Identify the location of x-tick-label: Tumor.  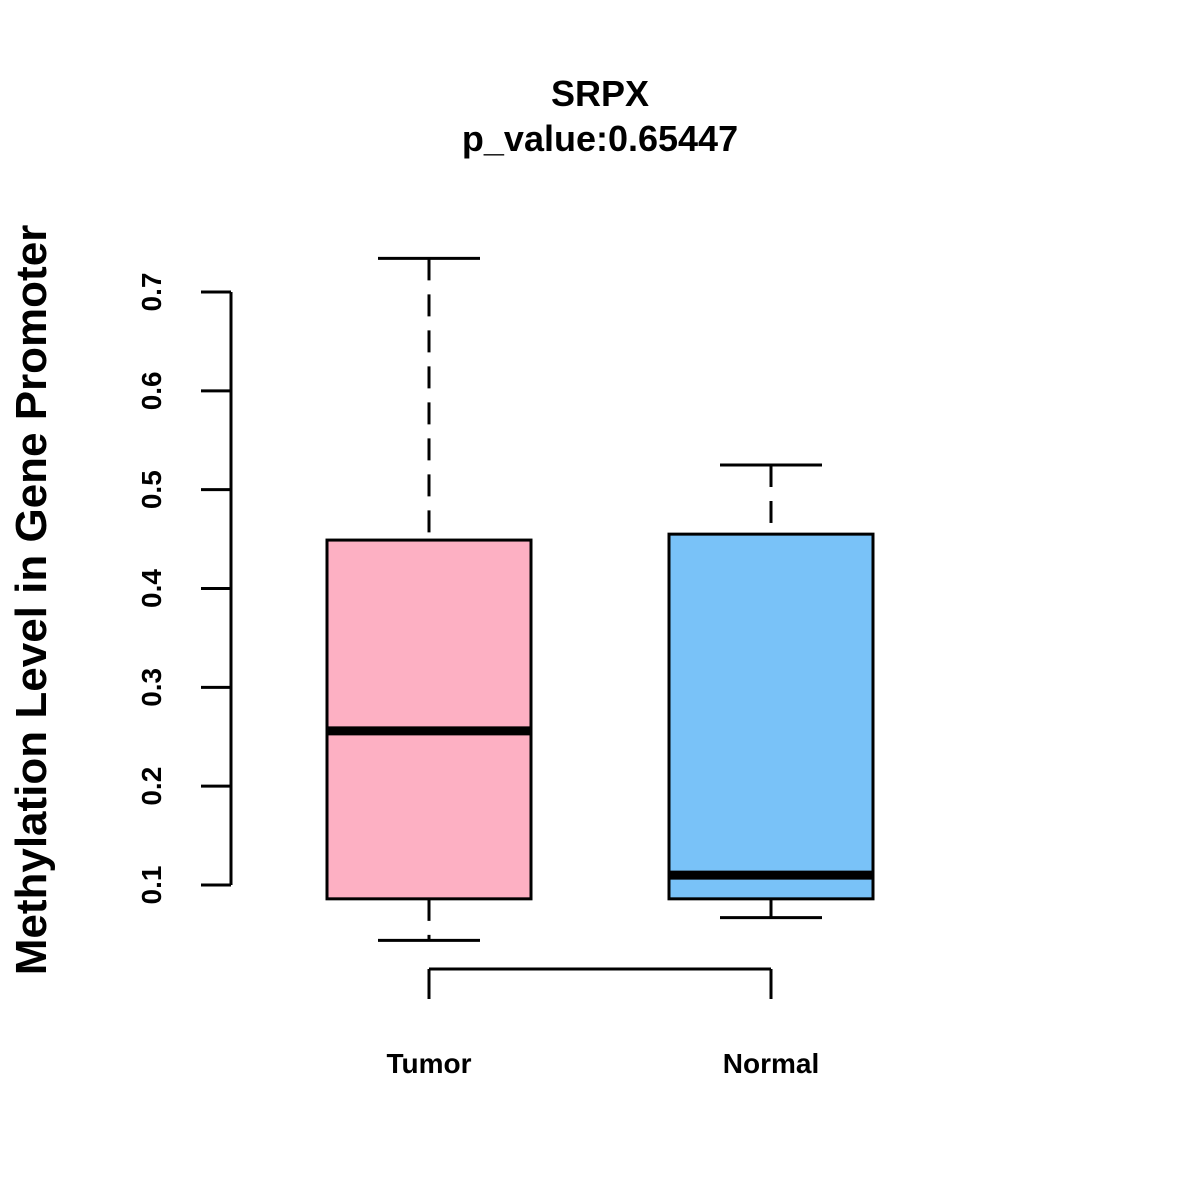
(428, 1063).